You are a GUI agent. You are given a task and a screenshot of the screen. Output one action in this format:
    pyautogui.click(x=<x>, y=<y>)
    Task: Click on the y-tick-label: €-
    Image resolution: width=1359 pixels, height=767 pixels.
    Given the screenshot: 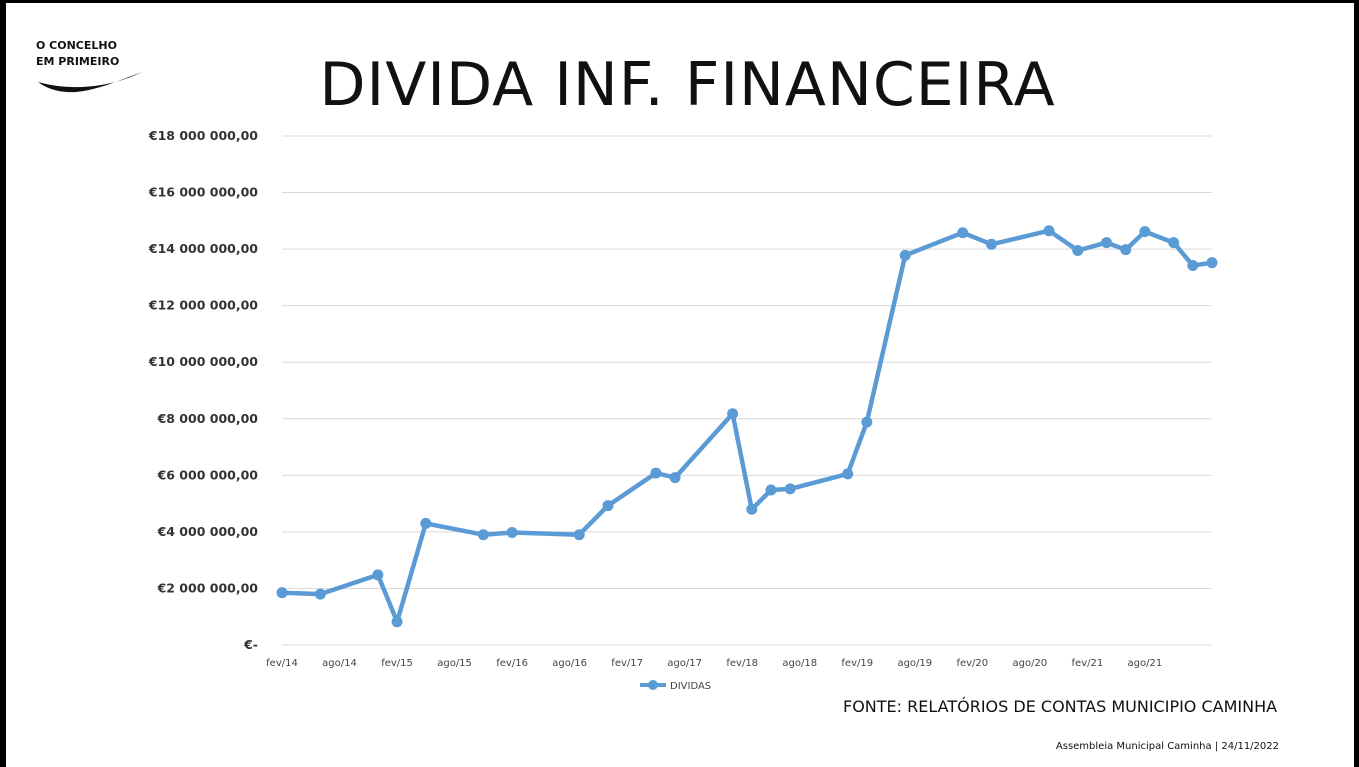 What is the action you would take?
    pyautogui.click(x=250, y=644)
    